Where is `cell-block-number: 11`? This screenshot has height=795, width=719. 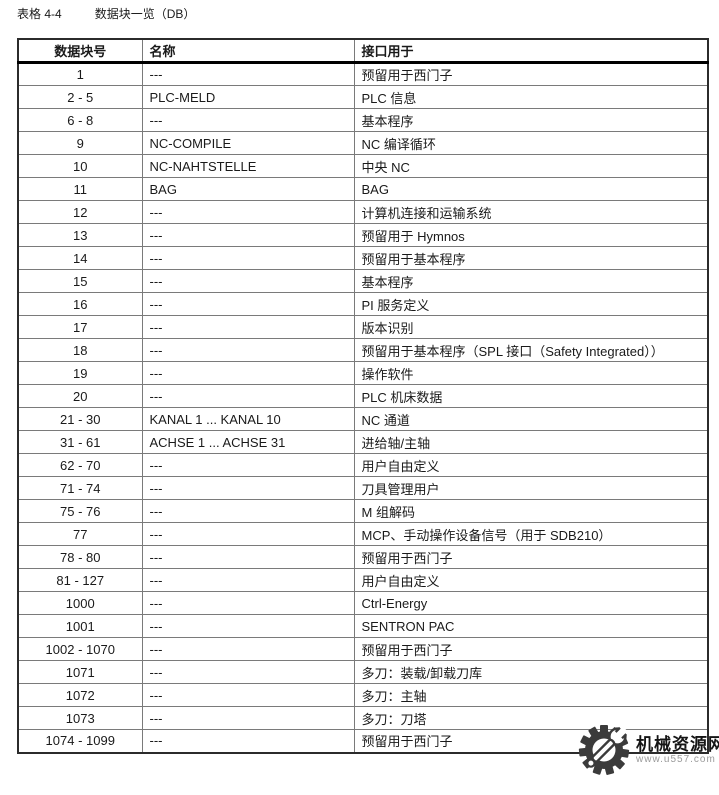 cell-block-number: 11 is located at coordinates (80, 189).